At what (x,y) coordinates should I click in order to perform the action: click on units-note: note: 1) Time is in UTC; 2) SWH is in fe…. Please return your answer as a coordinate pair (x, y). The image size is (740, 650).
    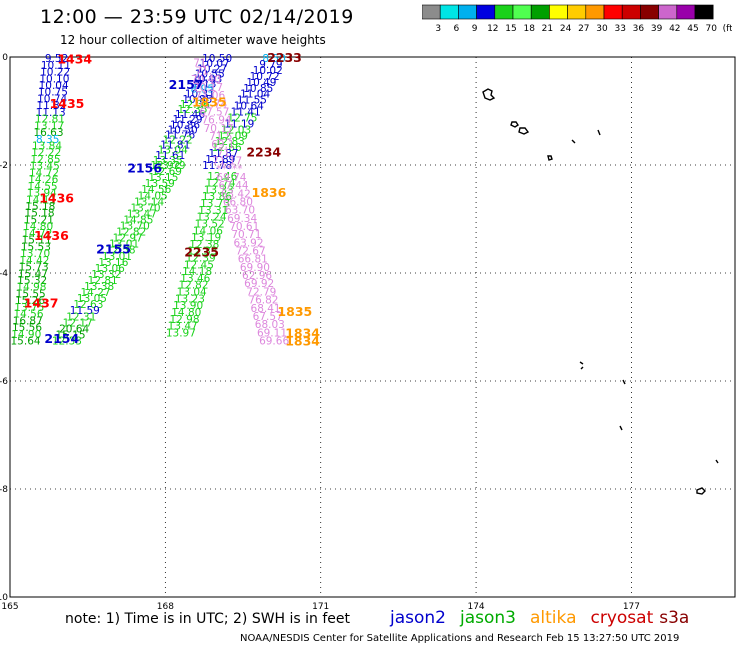
    Looking at the image, I should click on (207, 619).